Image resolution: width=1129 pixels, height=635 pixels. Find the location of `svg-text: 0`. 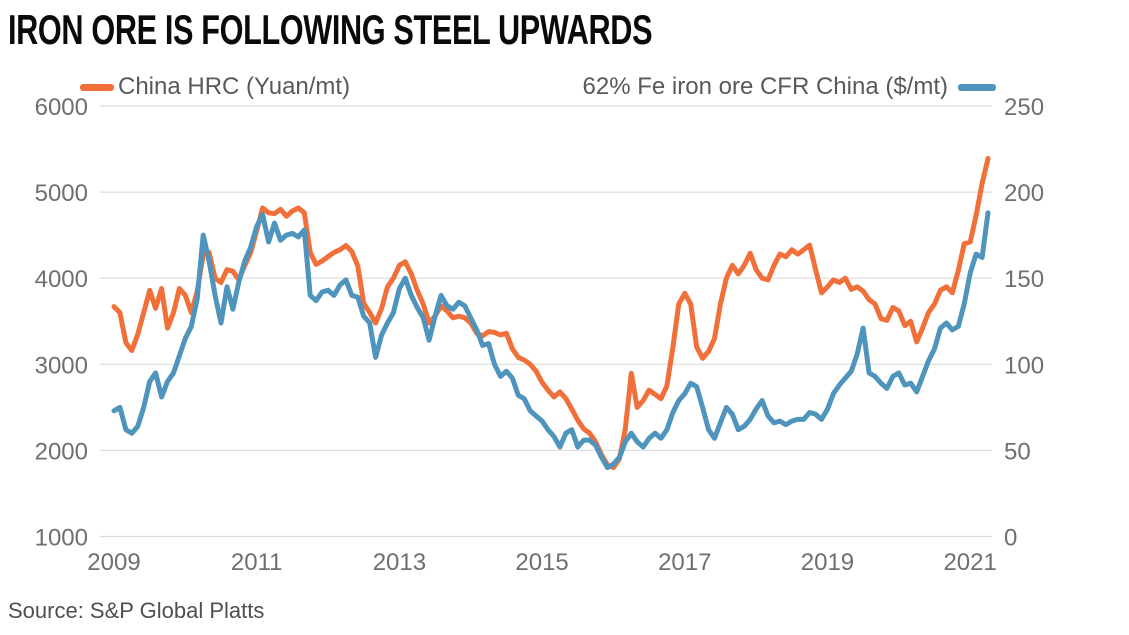

svg-text: 0 is located at coordinates (1010, 538).